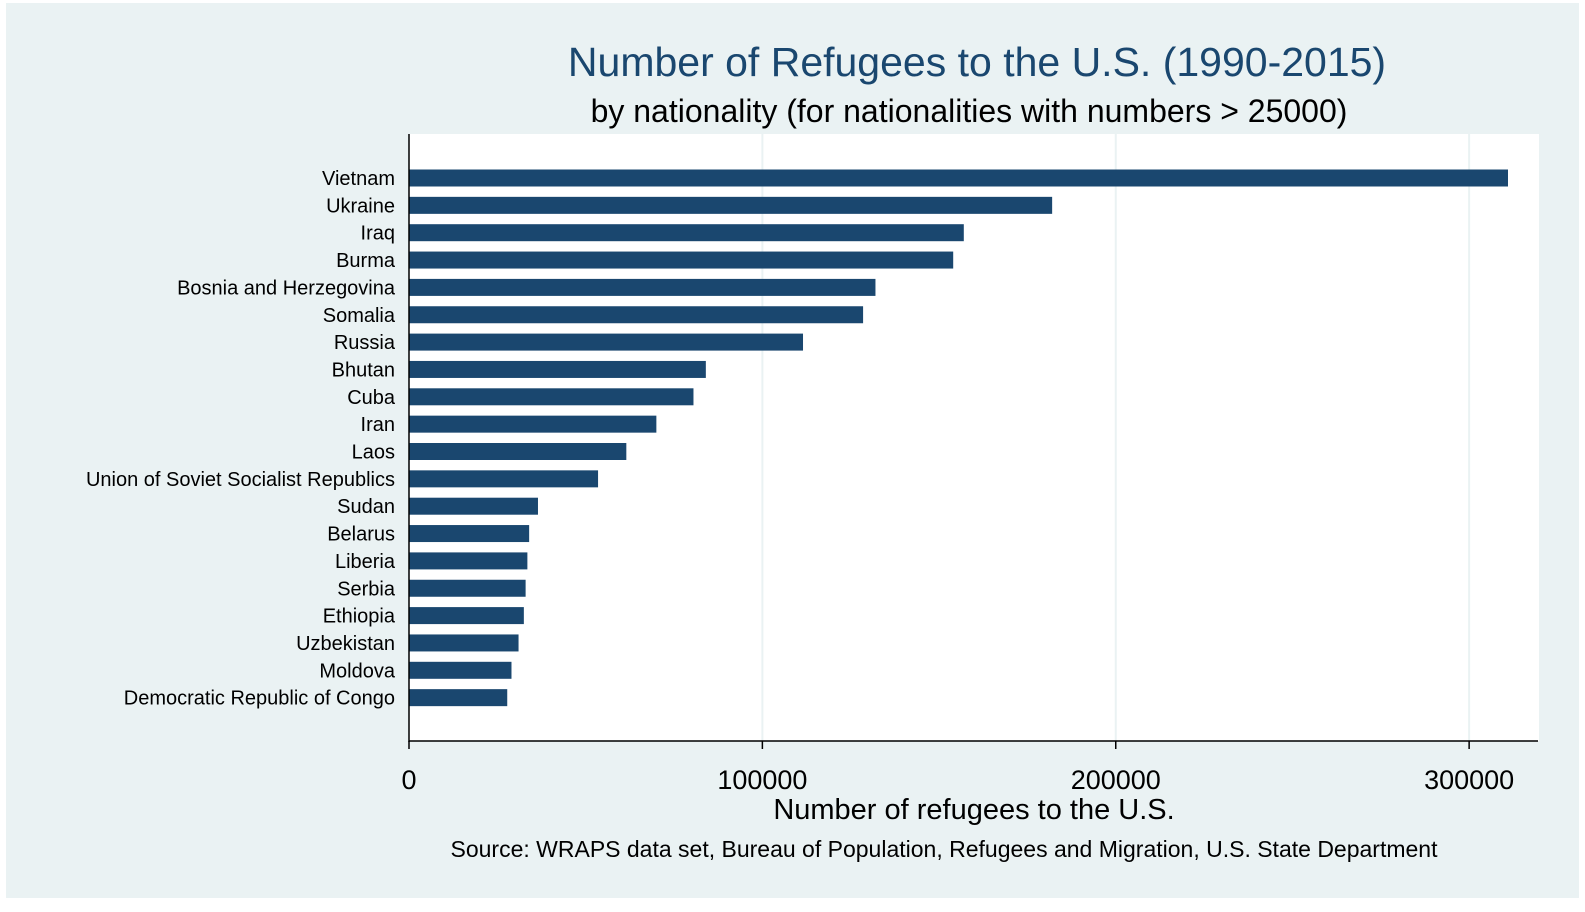 The image size is (1585, 912). I want to click on category-label: Ukraine, so click(360, 206).